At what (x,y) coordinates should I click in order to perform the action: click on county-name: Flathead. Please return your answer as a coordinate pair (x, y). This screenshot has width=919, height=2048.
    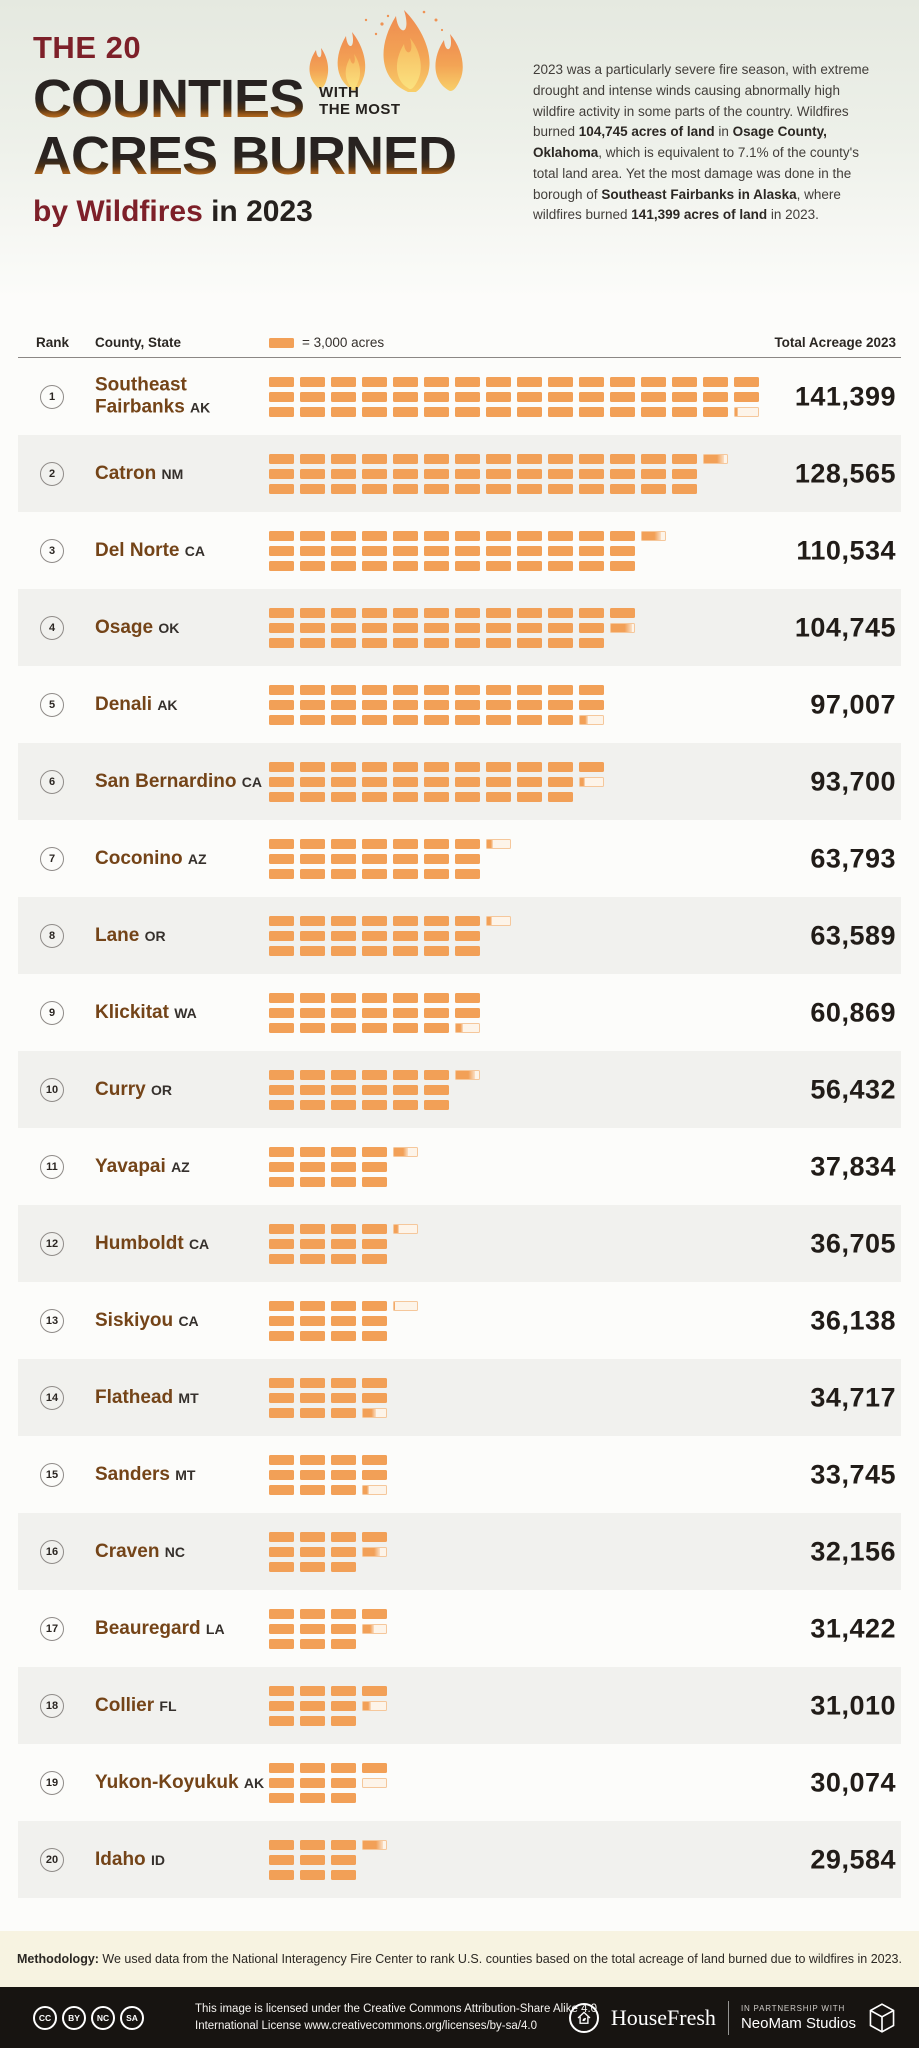
    Looking at the image, I should click on (134, 1397).